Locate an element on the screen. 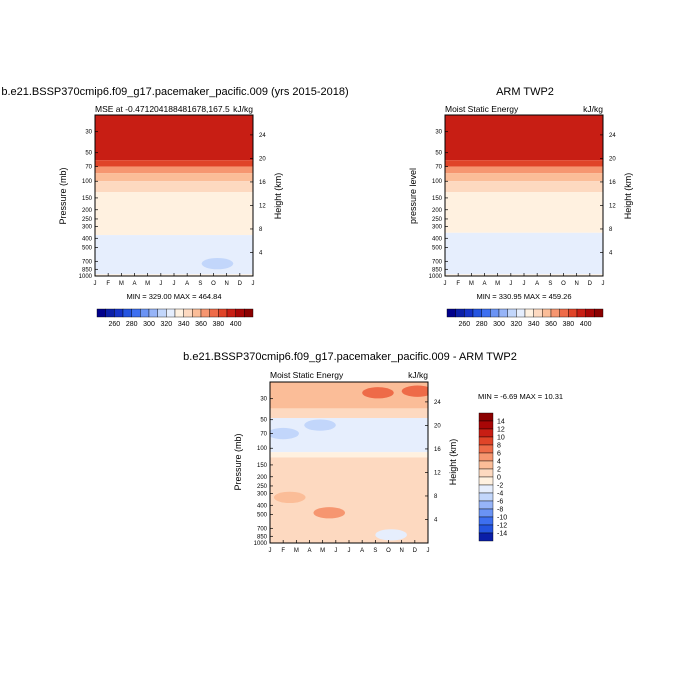 The height and width of the screenshot is (700, 700). colorbar-tick-label: 14 is located at coordinates (501, 422).